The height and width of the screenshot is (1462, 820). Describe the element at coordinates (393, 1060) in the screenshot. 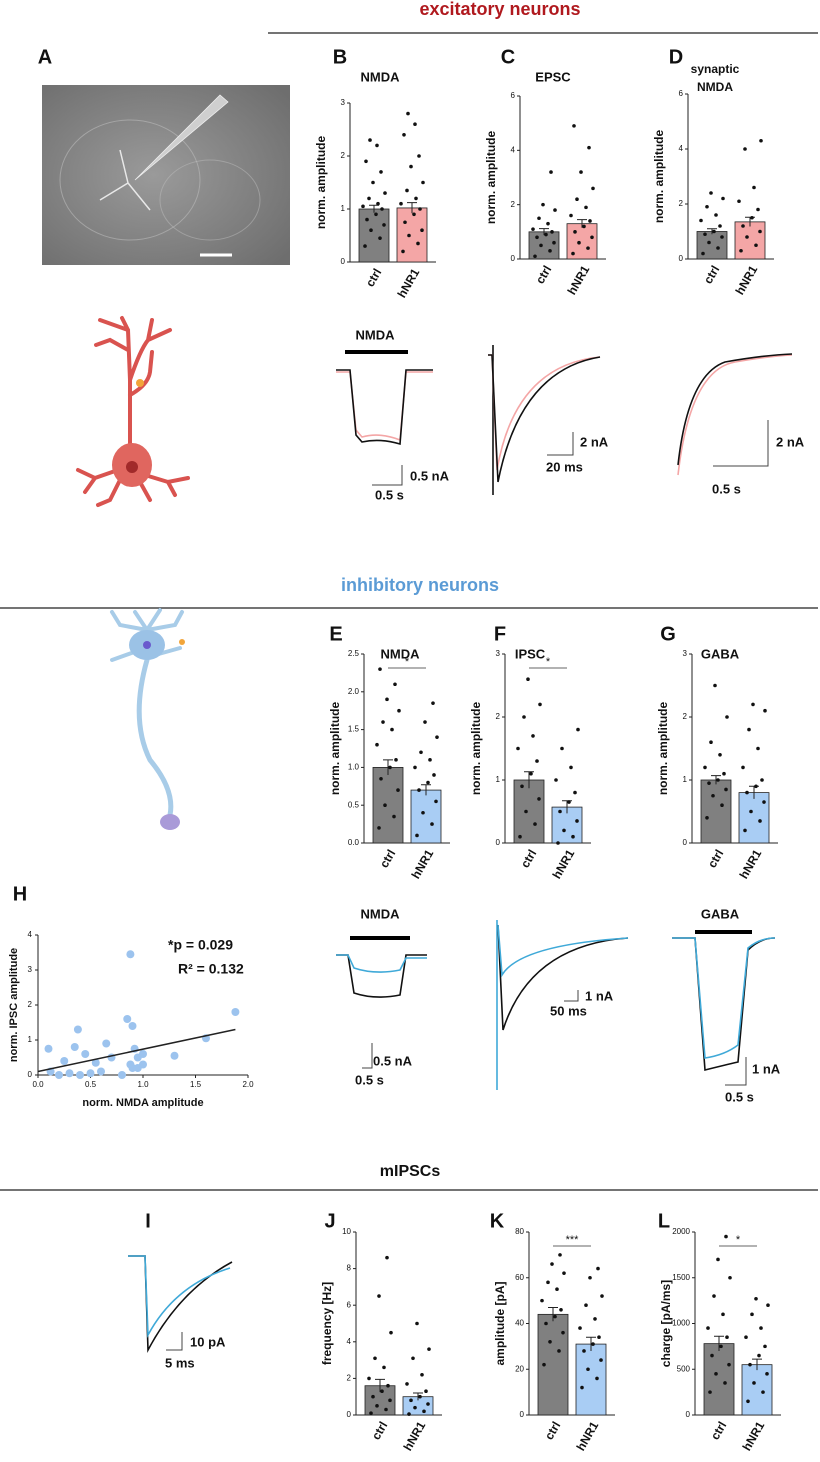

I see `scale-label-y: 0.5 nA` at that location.